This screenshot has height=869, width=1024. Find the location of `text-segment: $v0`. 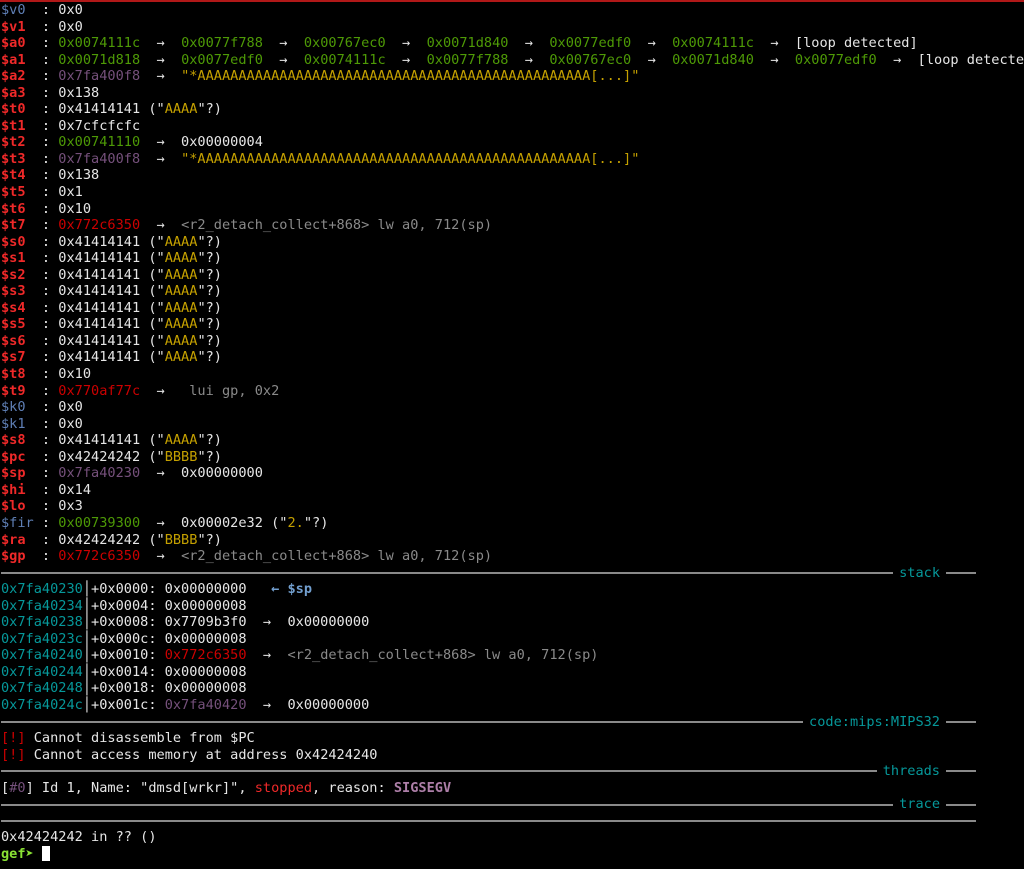

text-segment: $v0 is located at coordinates (21, 10).